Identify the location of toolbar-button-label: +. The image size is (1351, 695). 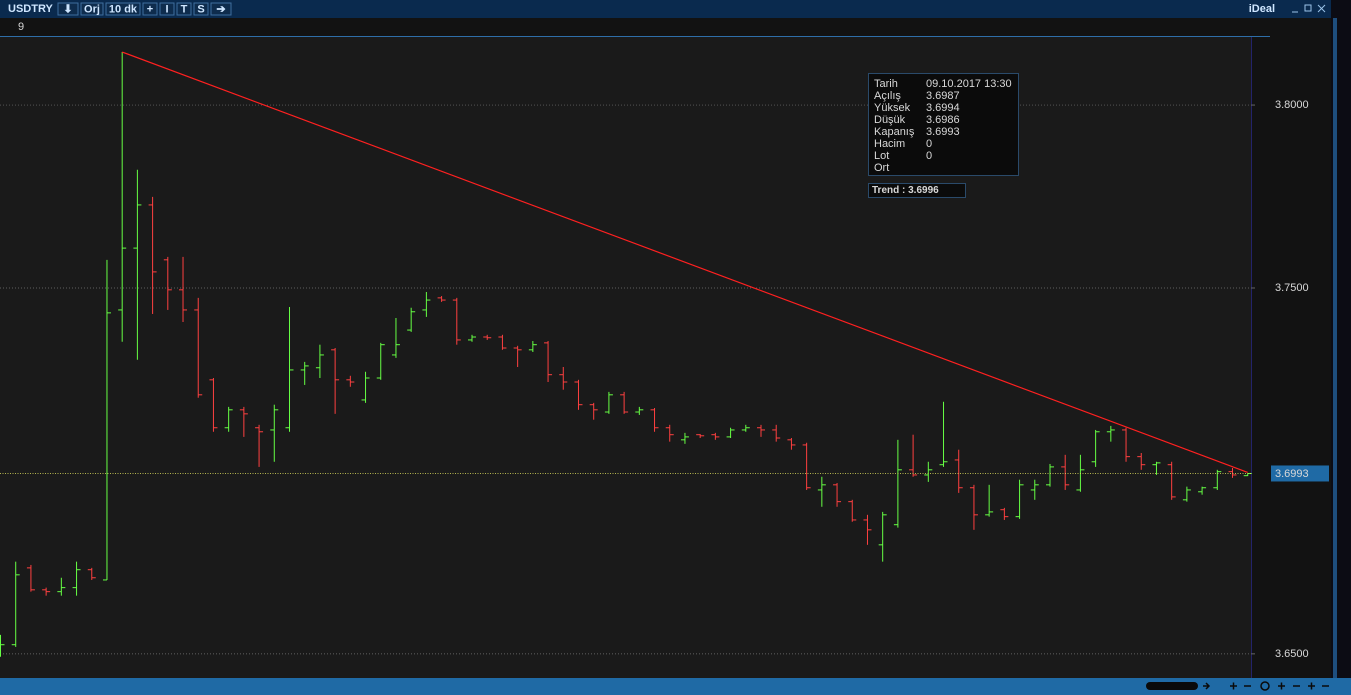
(150, 9).